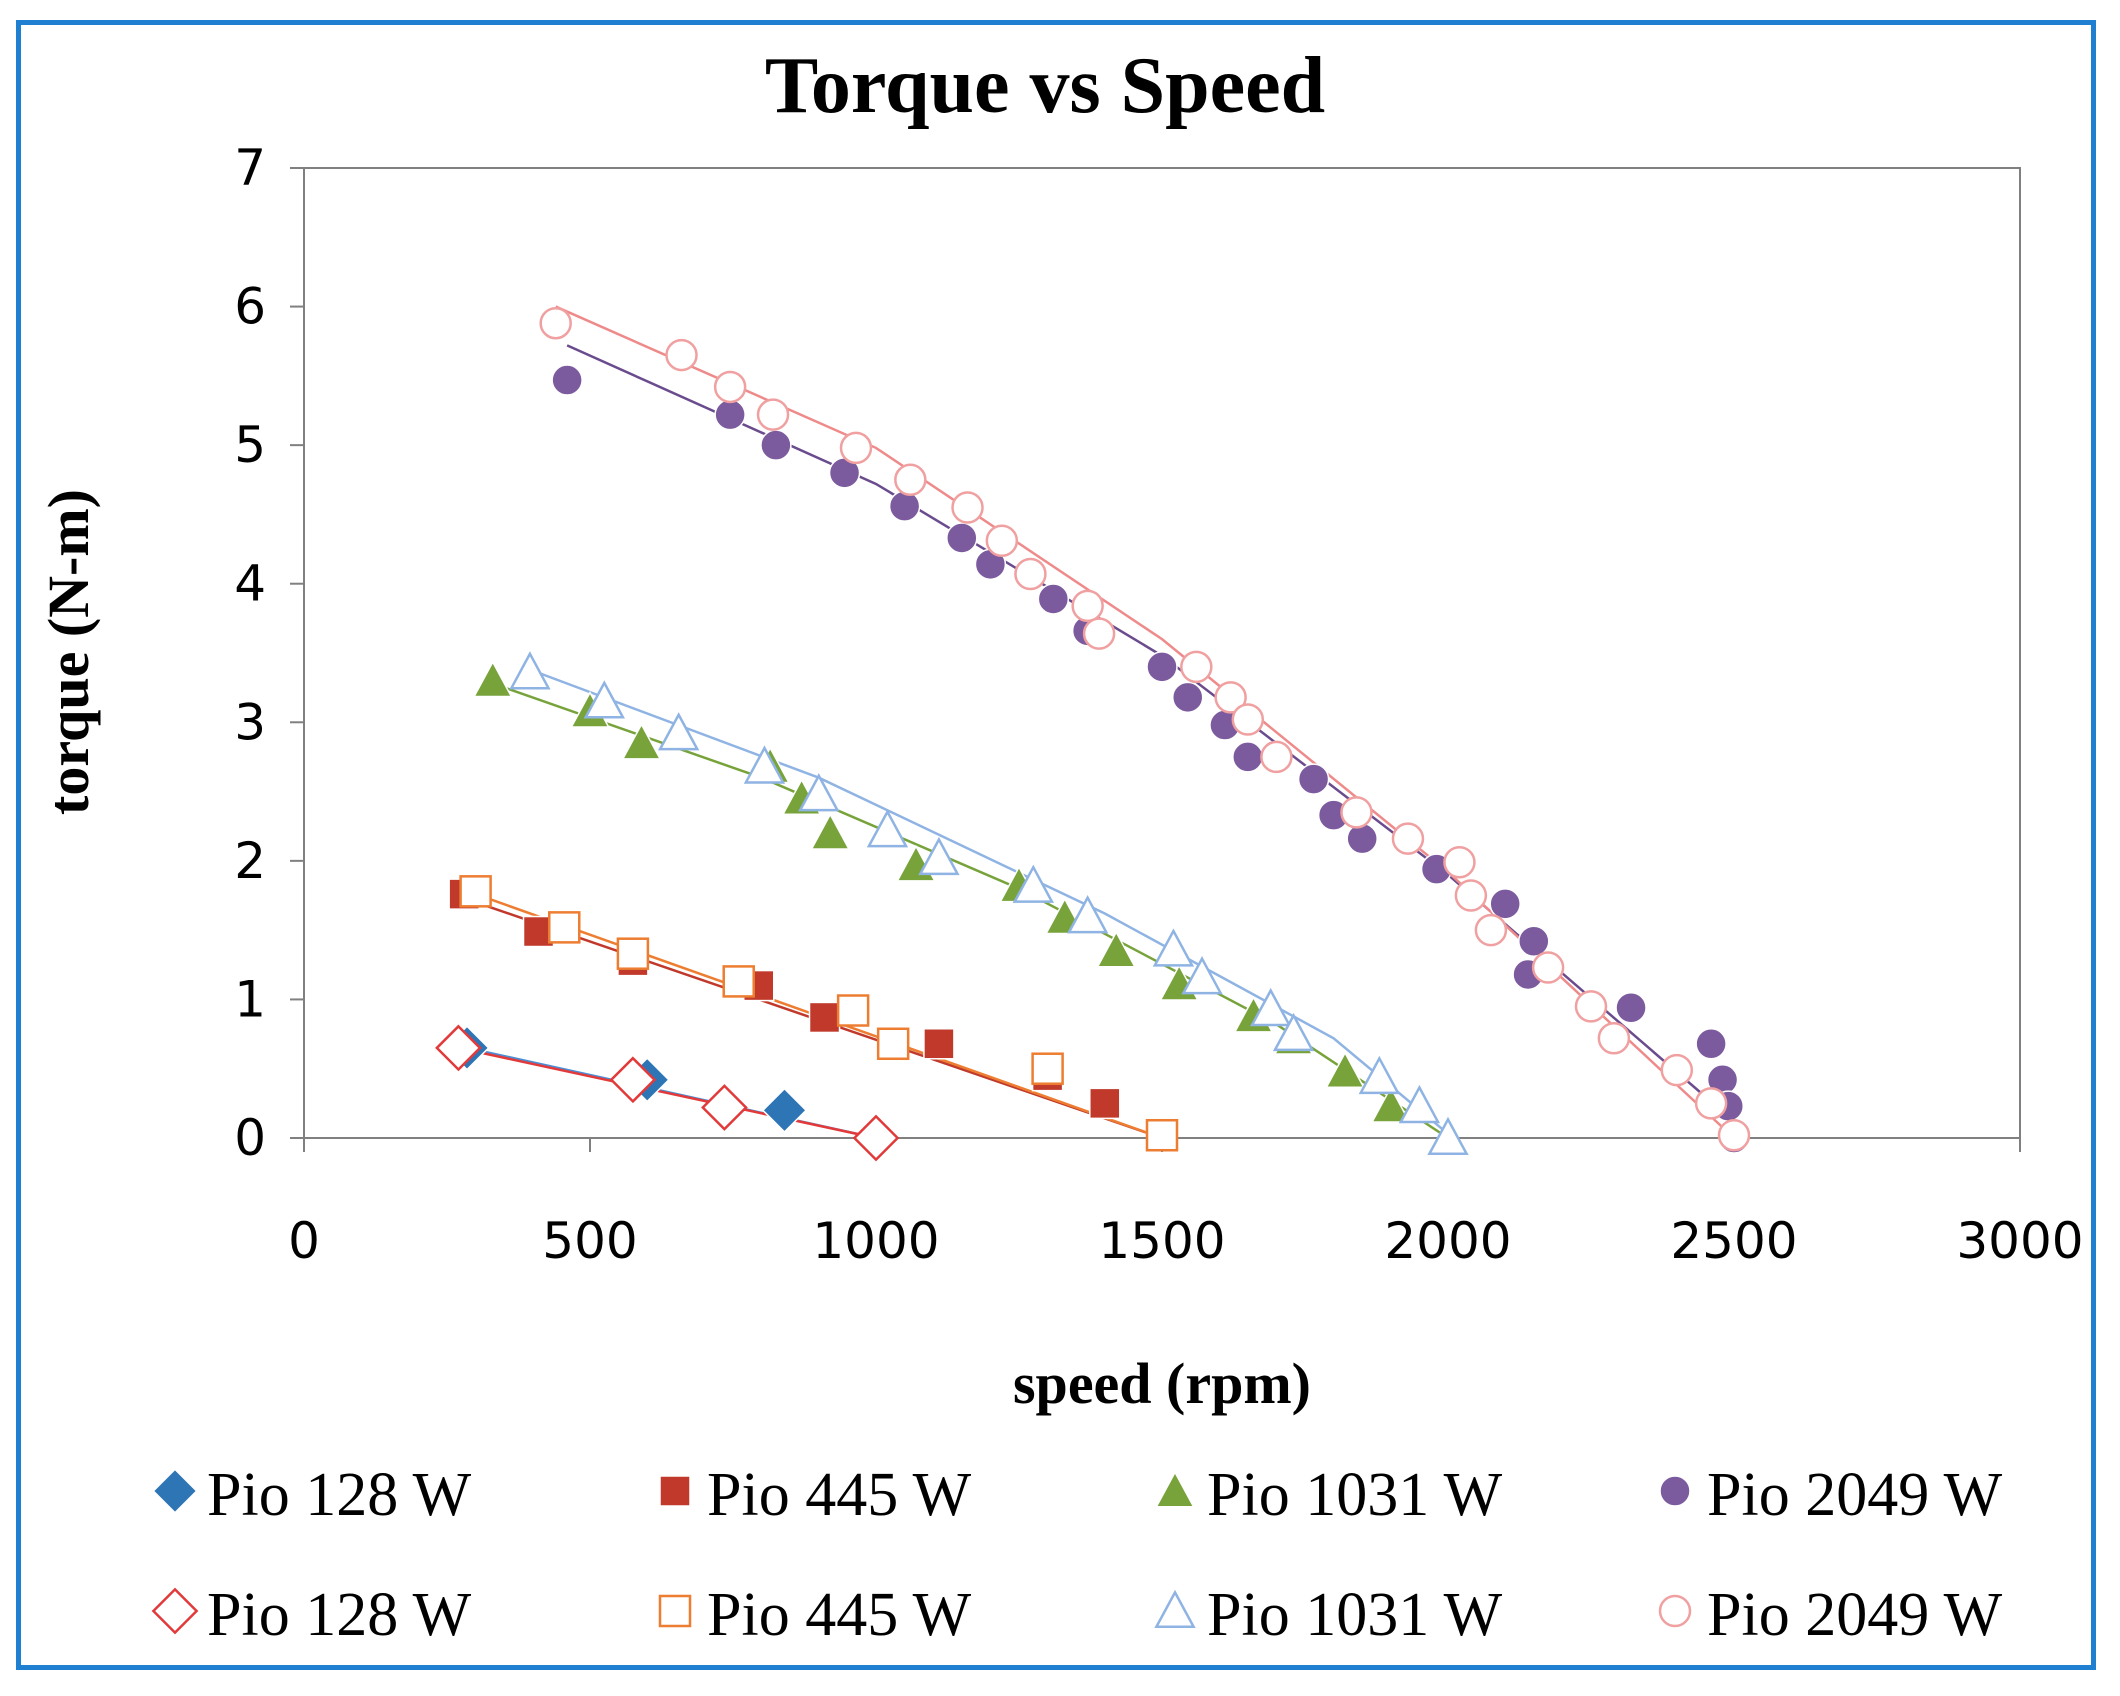 The width and height of the screenshot is (2120, 1696). Describe the element at coordinates (250, 584) in the screenshot. I see `y-tick-label: 4` at that location.